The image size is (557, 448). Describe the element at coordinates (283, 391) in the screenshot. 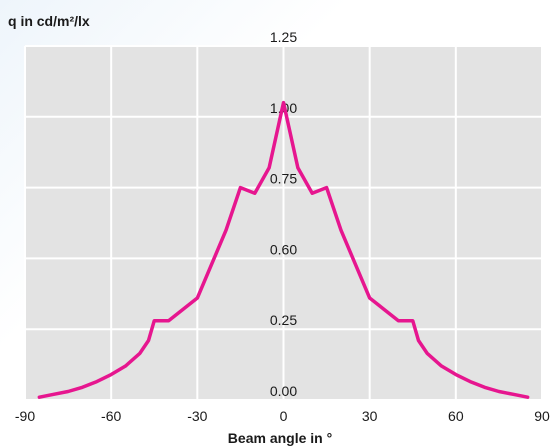

I see `y-tick-label: 0.00` at that location.